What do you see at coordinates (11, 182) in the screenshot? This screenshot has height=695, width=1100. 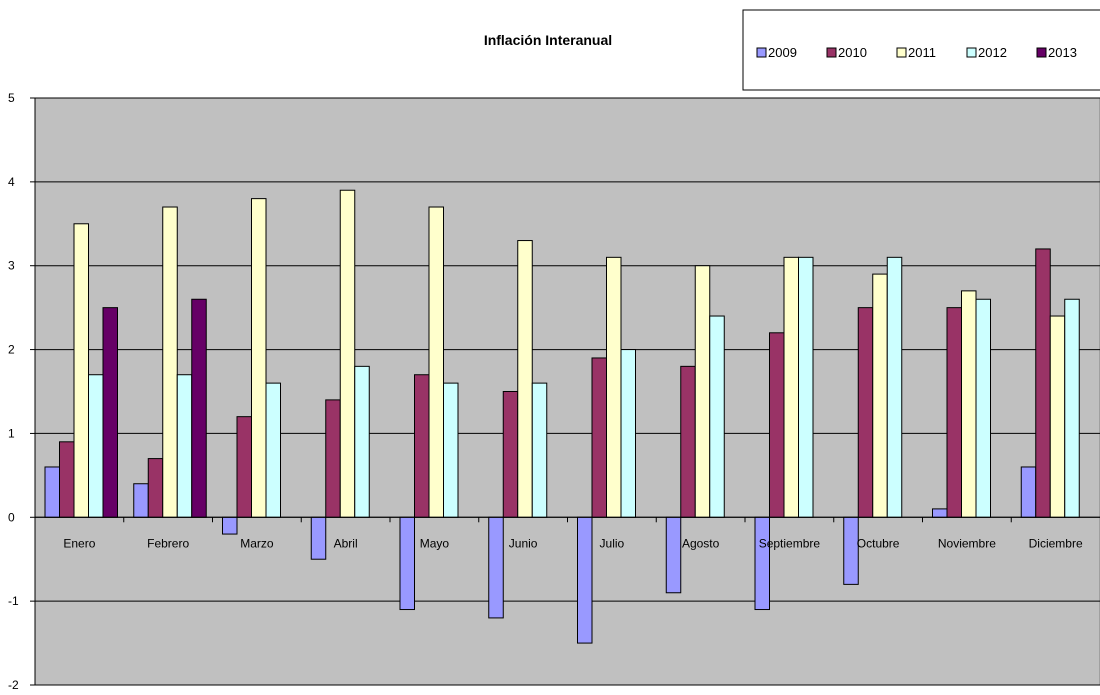 I see `y-tick-label: 4` at bounding box center [11, 182].